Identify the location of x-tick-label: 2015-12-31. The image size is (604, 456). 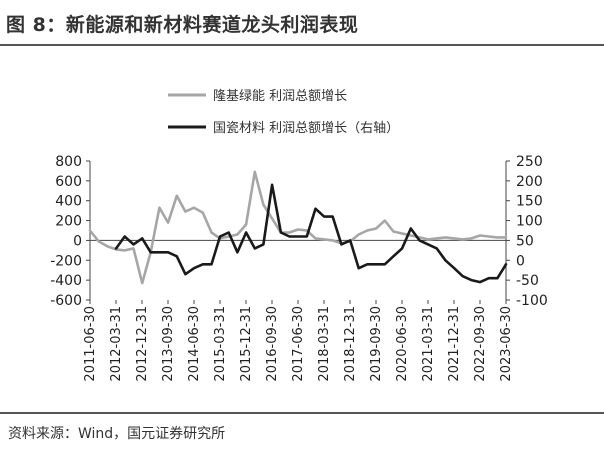
(246, 344).